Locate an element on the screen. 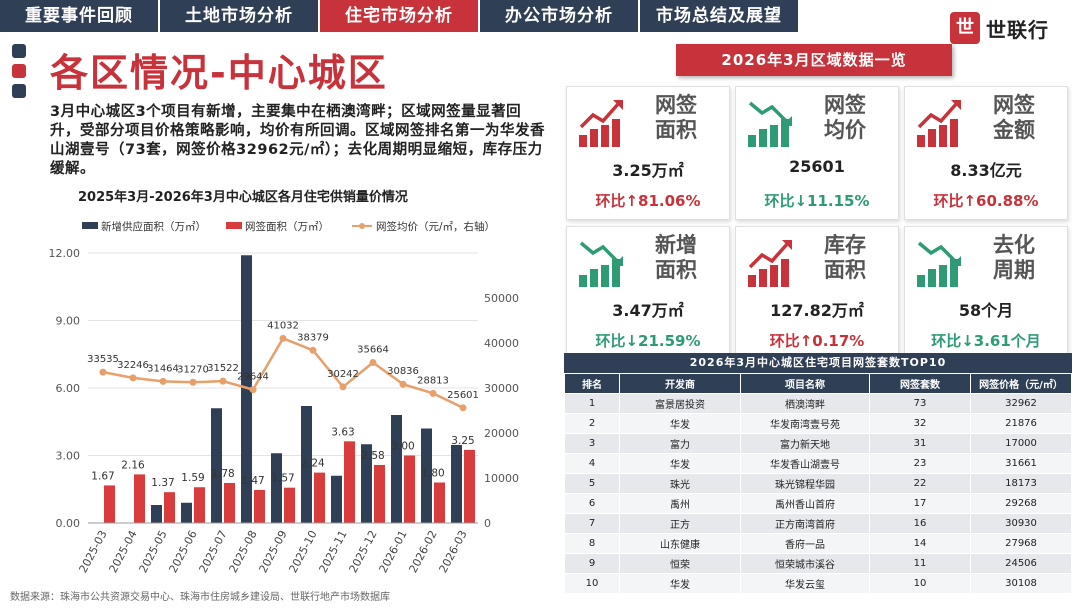  rank-cell: 2 is located at coordinates (592, 423).